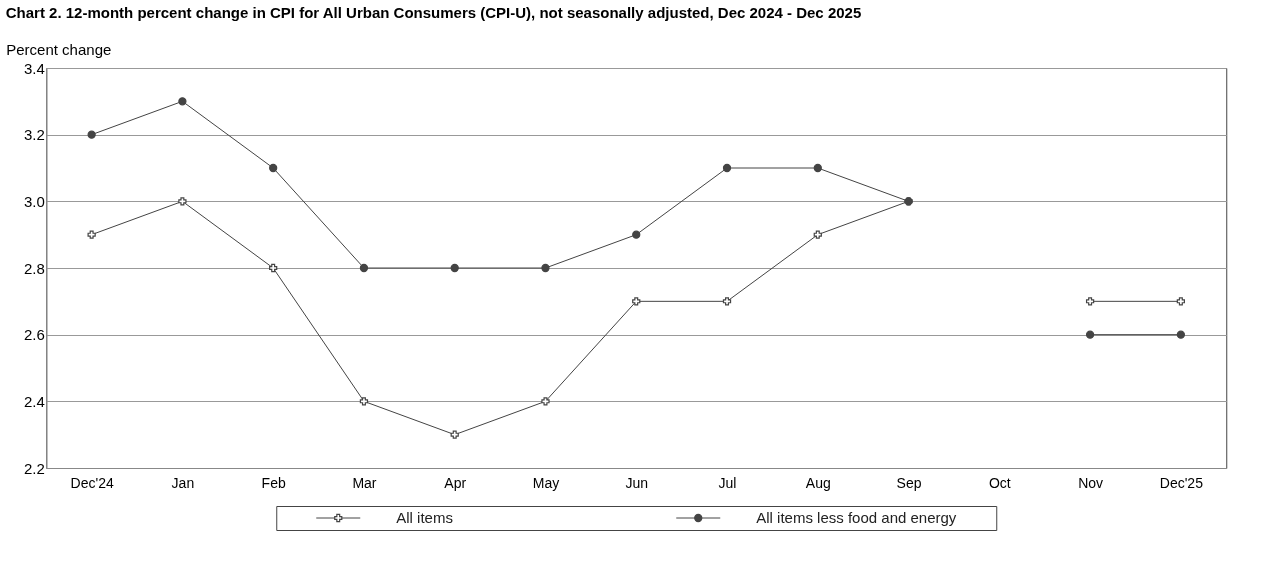  Describe the element at coordinates (59, 49) in the screenshot. I see `y-axis-title: Percent change` at that location.